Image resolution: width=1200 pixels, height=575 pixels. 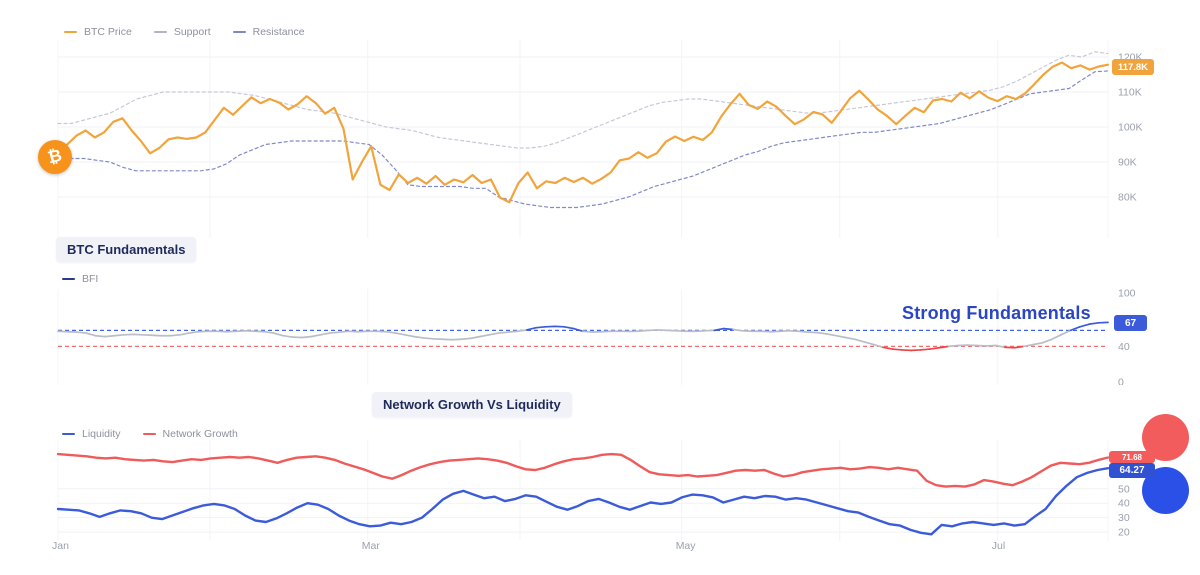 I want to click on svg-text: Jul, so click(x=998, y=546).